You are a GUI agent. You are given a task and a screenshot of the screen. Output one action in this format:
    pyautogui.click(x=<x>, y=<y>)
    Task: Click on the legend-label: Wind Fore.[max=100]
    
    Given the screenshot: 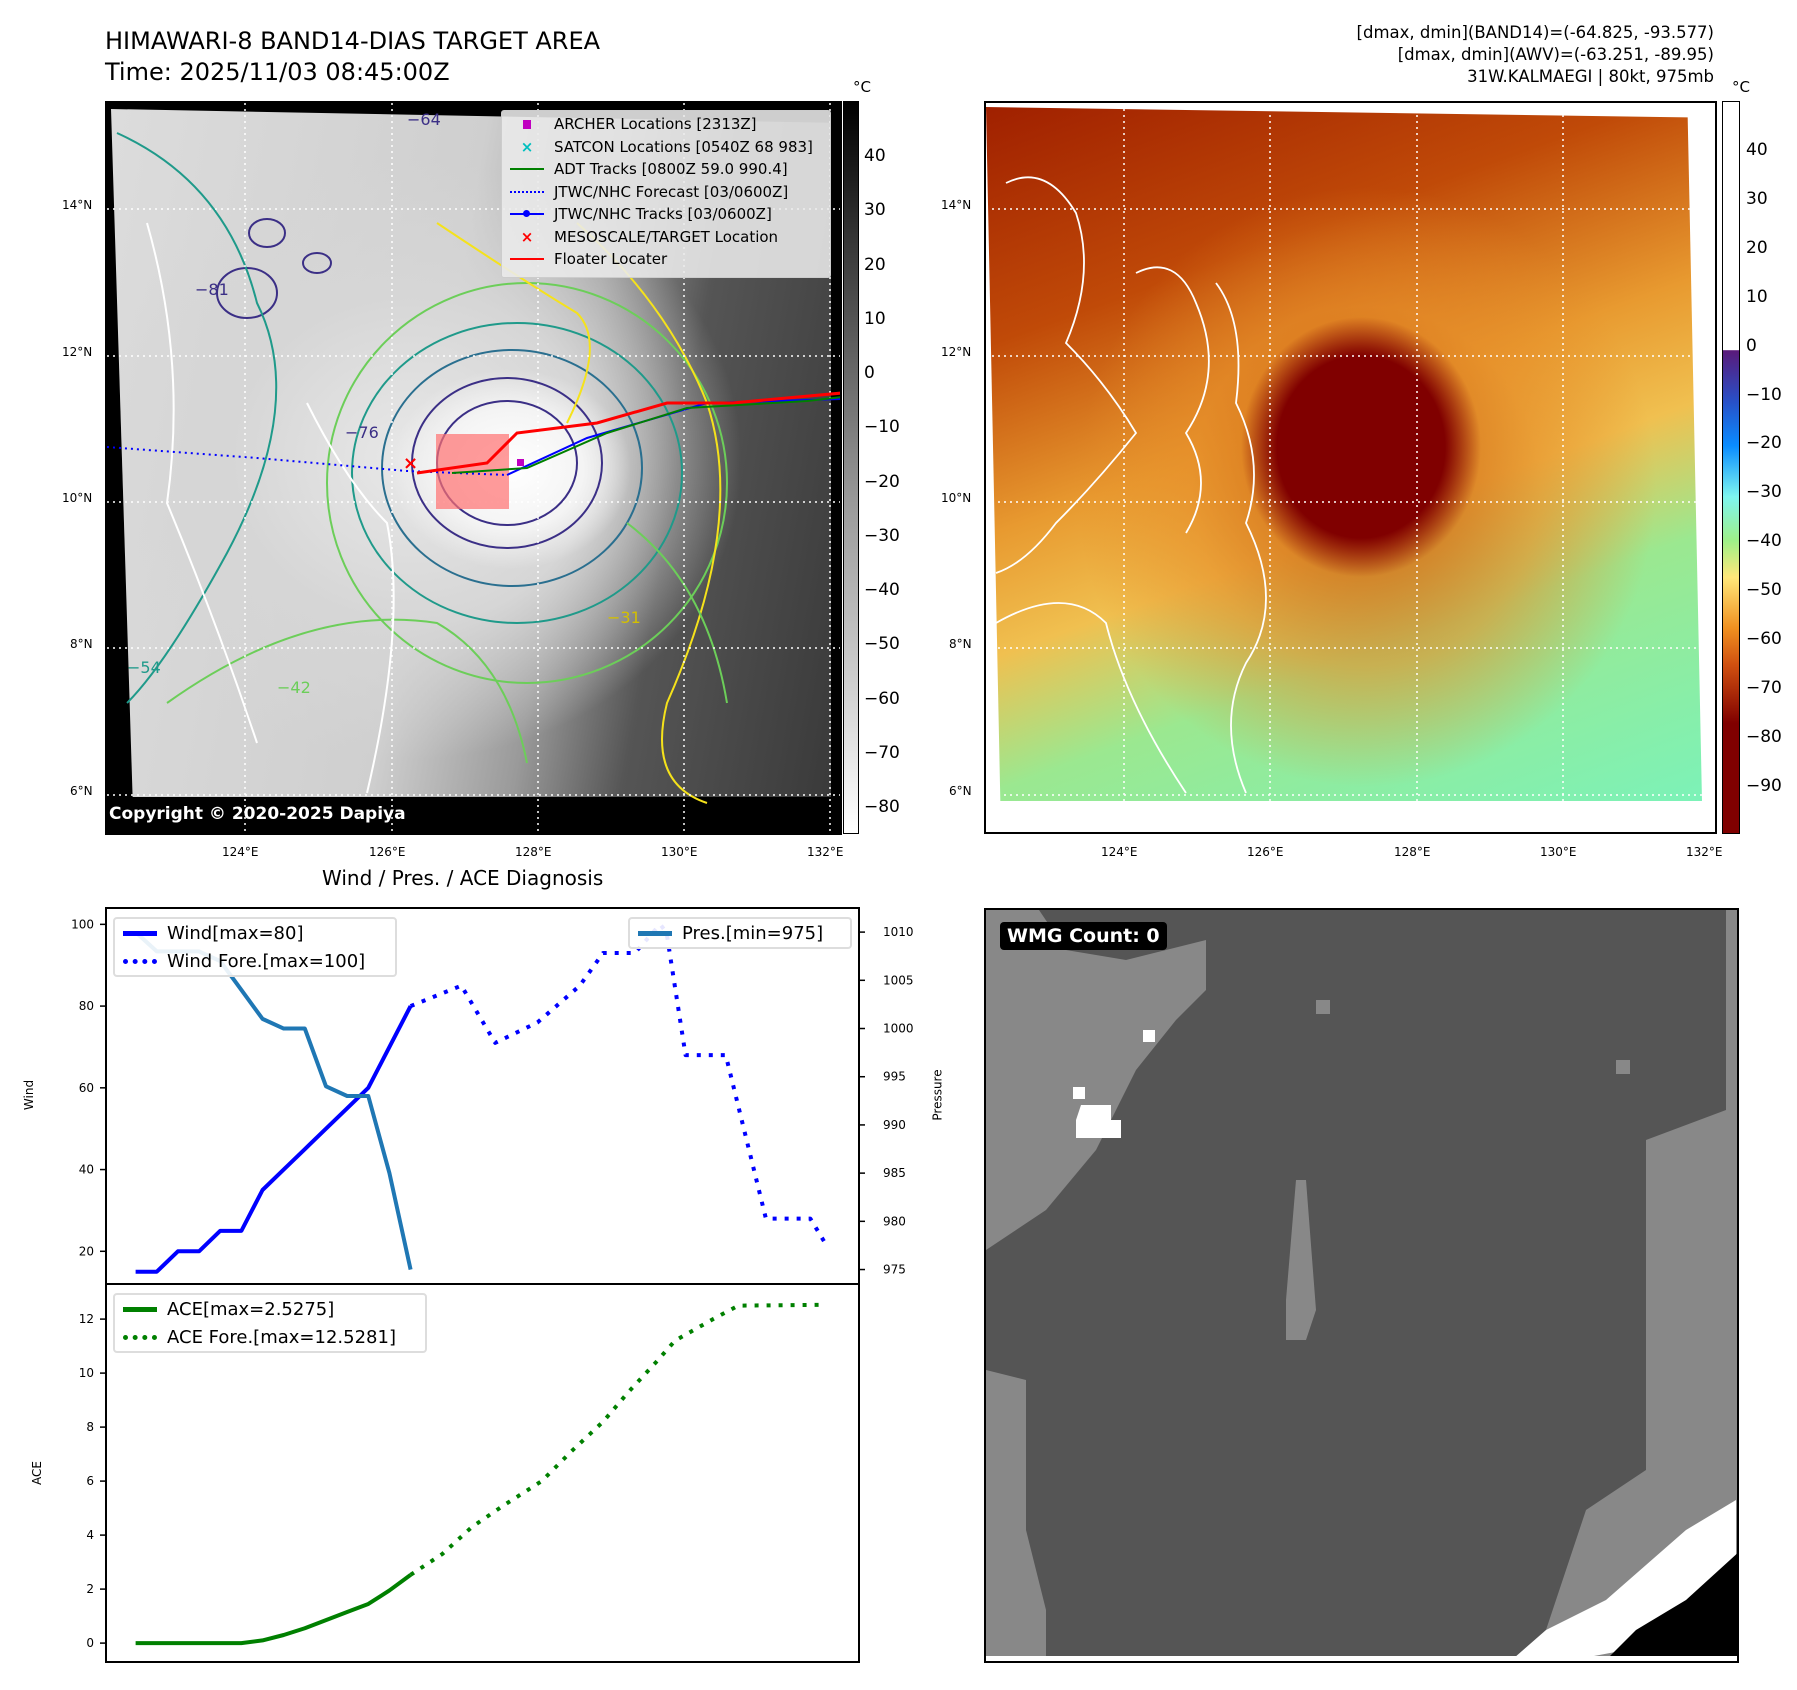 What is the action you would take?
    pyautogui.click(x=266, y=961)
    